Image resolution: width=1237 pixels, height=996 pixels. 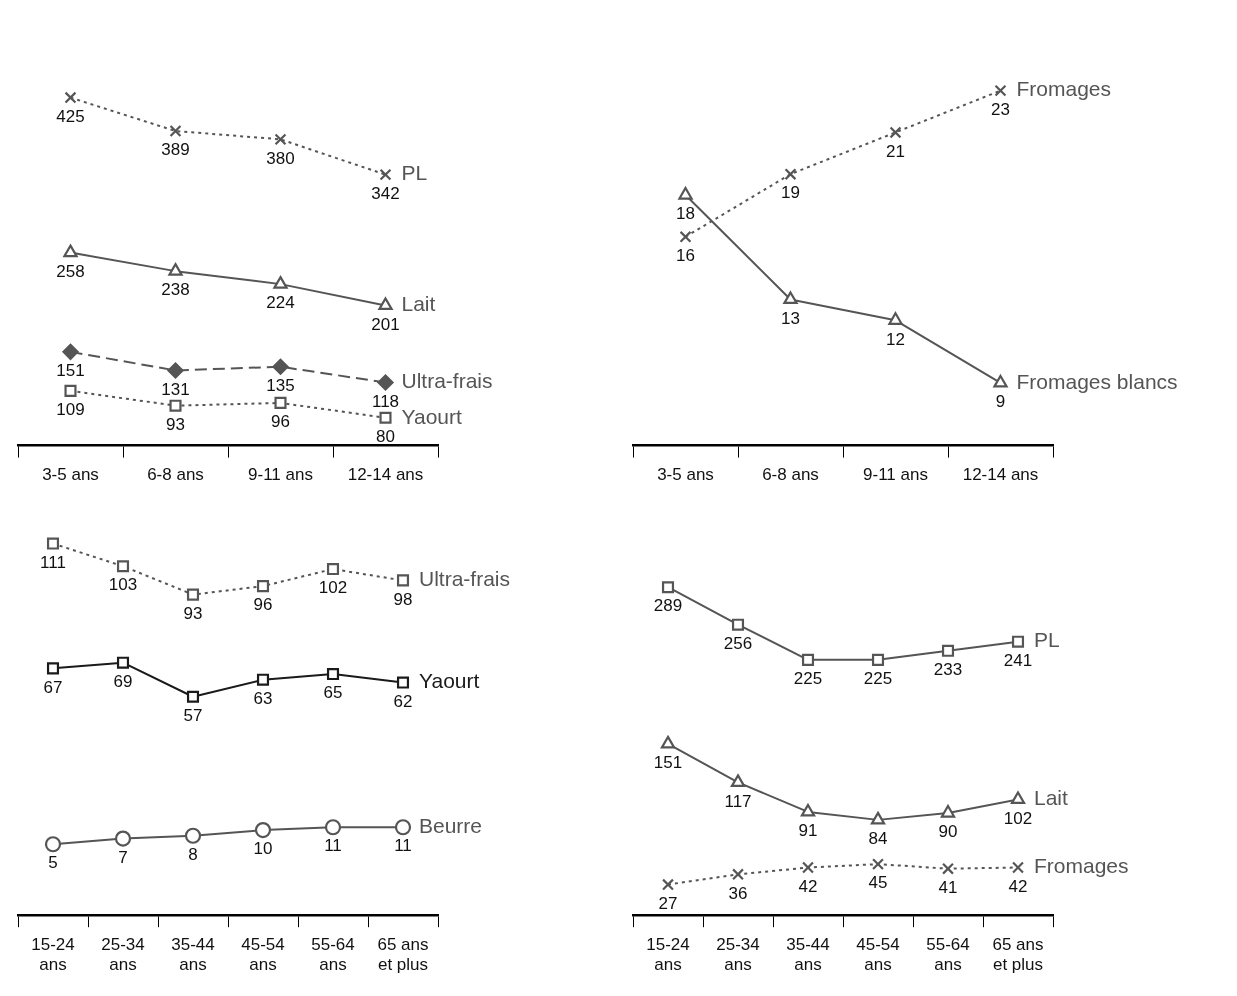 What do you see at coordinates (685, 255) in the screenshot?
I see `data-label: 16` at bounding box center [685, 255].